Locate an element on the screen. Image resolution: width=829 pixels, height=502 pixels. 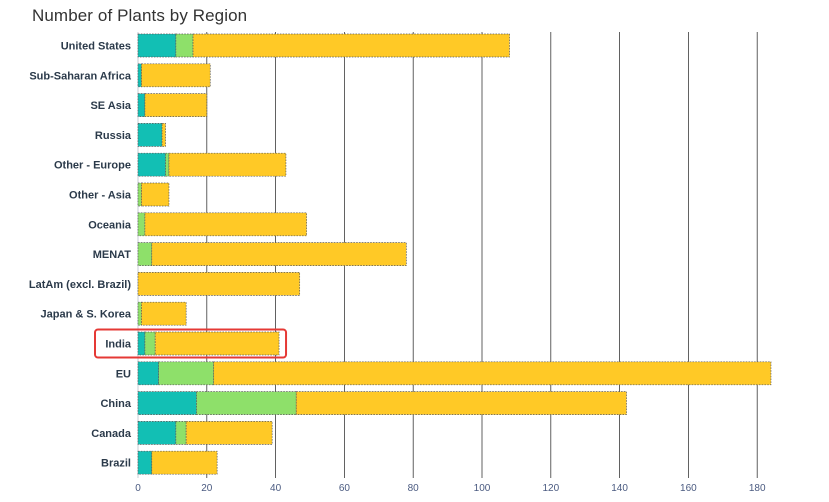
x-tick-label: 180 is located at coordinates (757, 488).